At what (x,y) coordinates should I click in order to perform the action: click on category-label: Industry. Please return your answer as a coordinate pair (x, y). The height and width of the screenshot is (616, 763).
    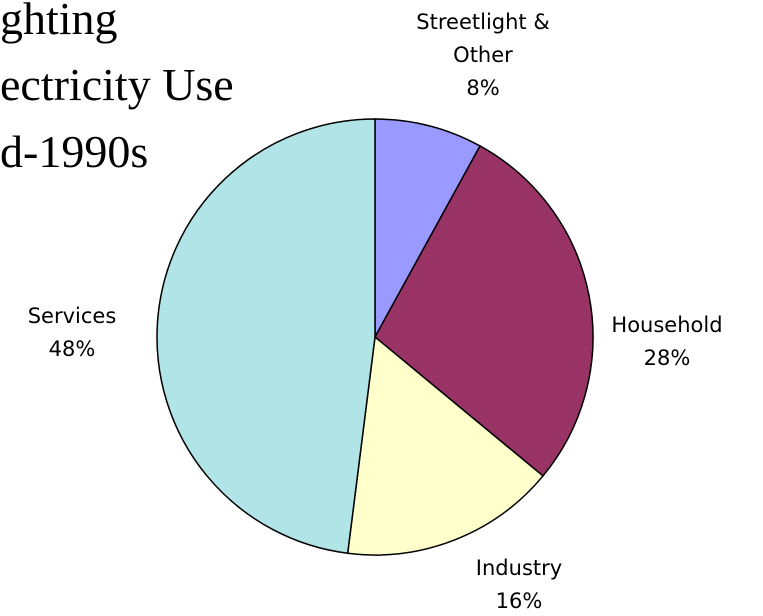
    Looking at the image, I should click on (519, 568).